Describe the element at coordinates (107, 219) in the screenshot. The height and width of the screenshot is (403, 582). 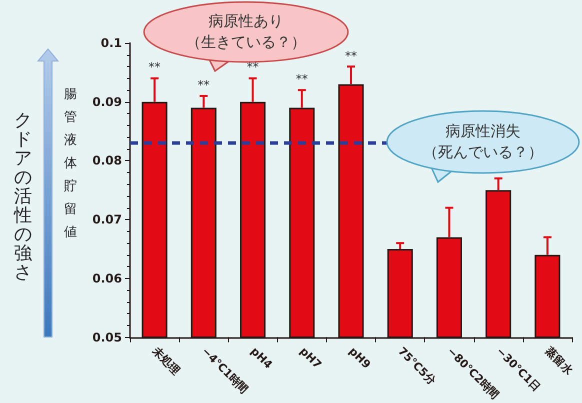
I see `y-tick-label: 0.07` at that location.